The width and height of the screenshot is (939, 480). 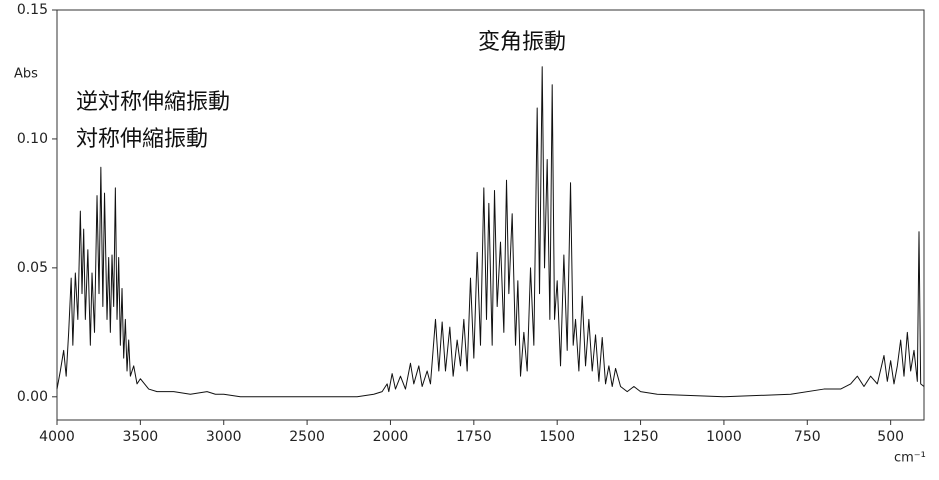 What do you see at coordinates (32, 139) in the screenshot?
I see `y-tick-label: 0.10` at bounding box center [32, 139].